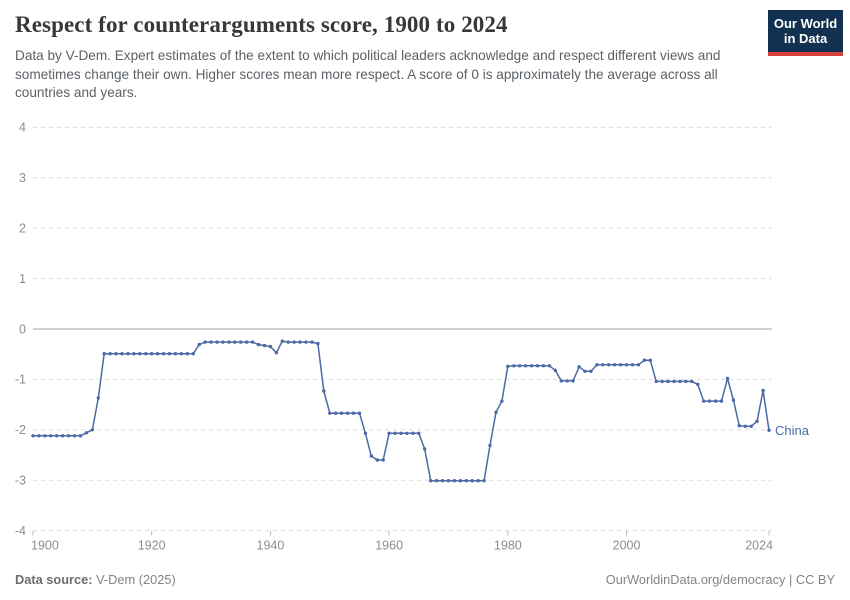 This screenshot has height=600, width=850. I want to click on owid-license-text: OurWorldinData.org/democracy | CC BY, so click(720, 579).